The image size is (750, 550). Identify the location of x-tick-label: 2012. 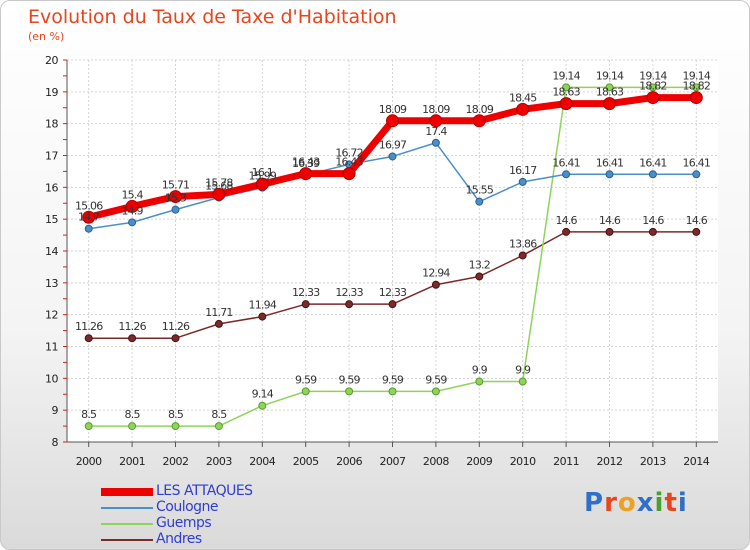
(610, 461).